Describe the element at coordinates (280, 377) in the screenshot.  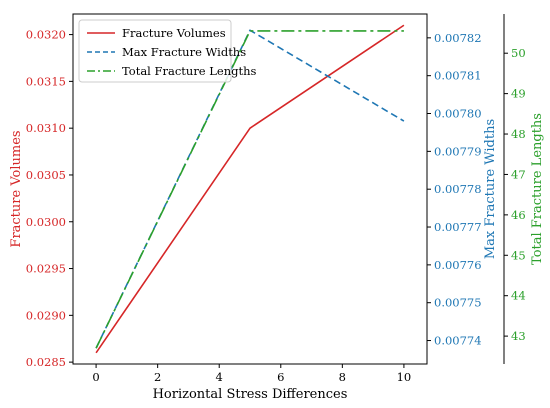
I see `x-tick-label: 6` at that location.